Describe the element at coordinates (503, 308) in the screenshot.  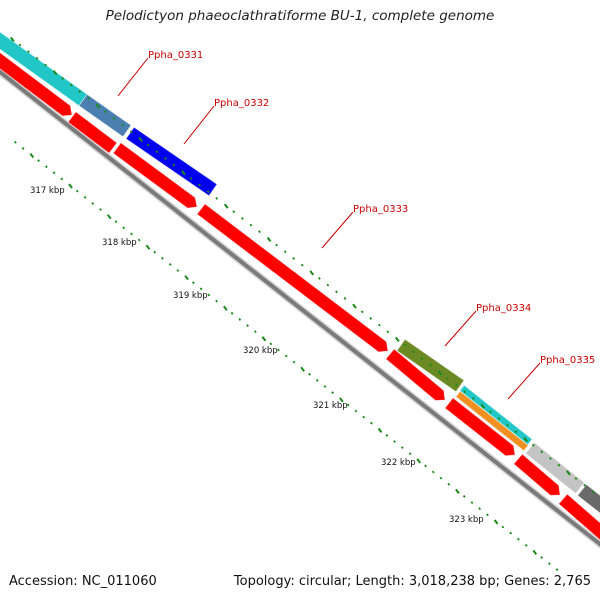
I see `gene-label-ppha-0334: Ppha_0334` at that location.